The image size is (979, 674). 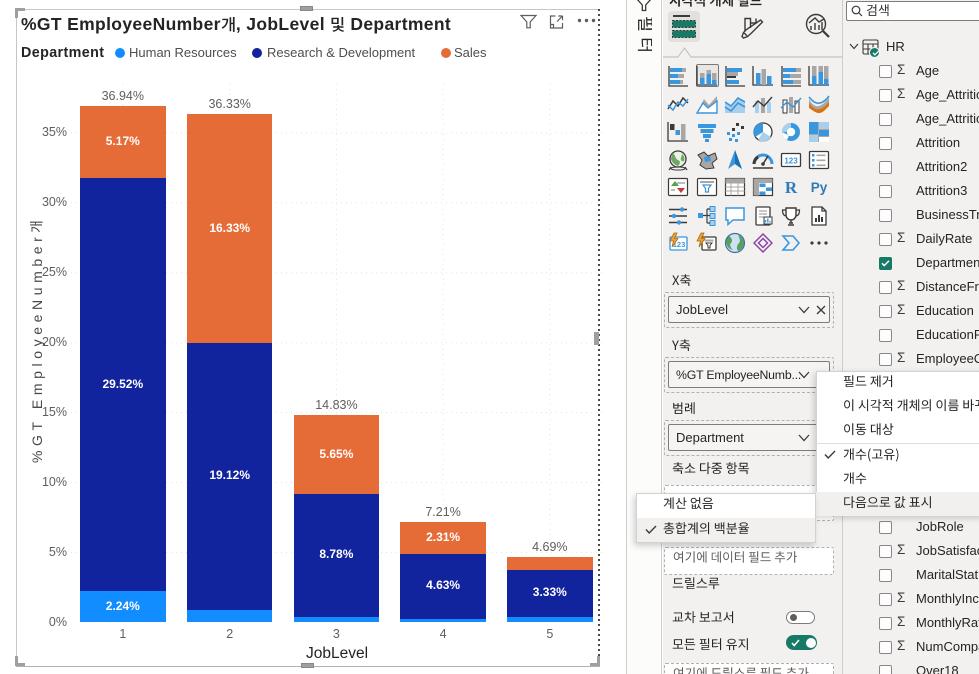 I want to click on svg-text: R, so click(x=791, y=187).